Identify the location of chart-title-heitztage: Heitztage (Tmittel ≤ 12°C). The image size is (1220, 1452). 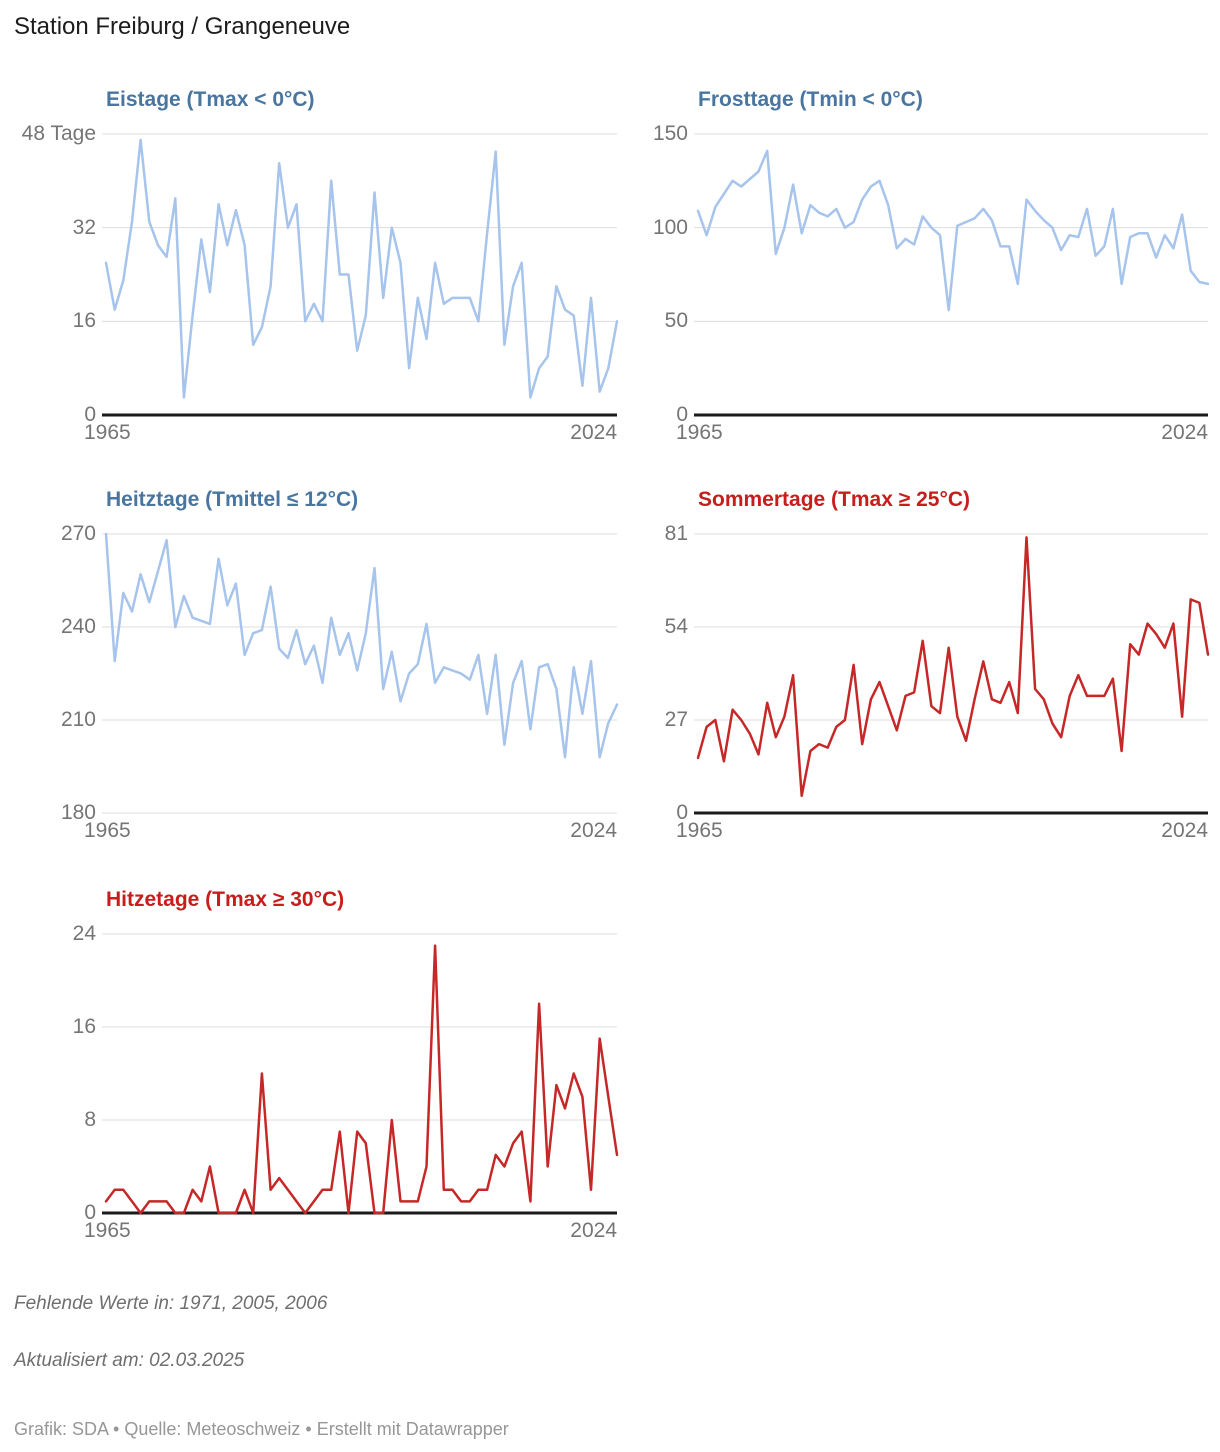
(232, 499).